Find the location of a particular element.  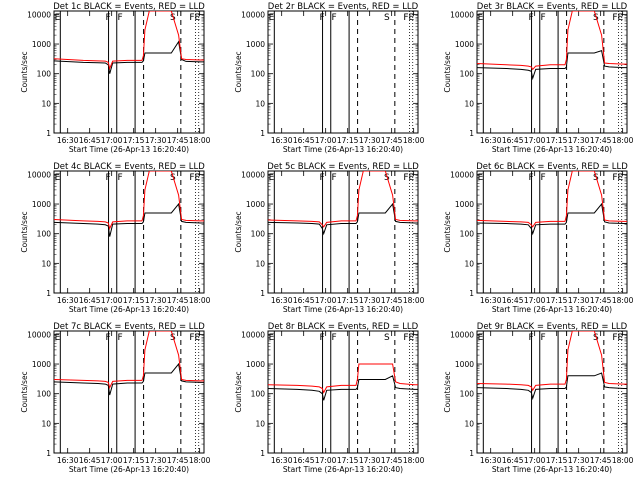

chart-title: Det 2r BLACK = Events, RED = LLD is located at coordinates (343, 7).